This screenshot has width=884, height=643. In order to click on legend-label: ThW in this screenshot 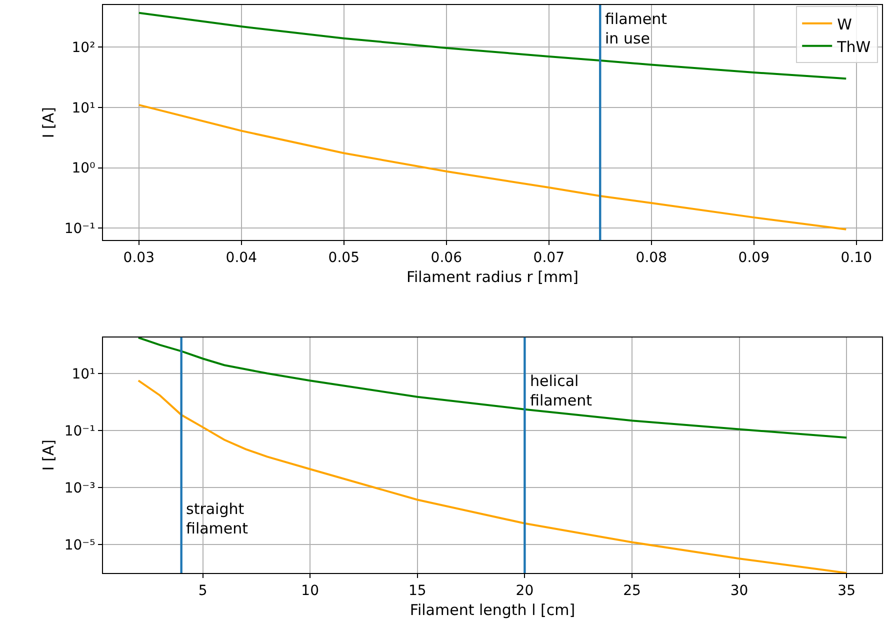, I will do `click(853, 47)`.